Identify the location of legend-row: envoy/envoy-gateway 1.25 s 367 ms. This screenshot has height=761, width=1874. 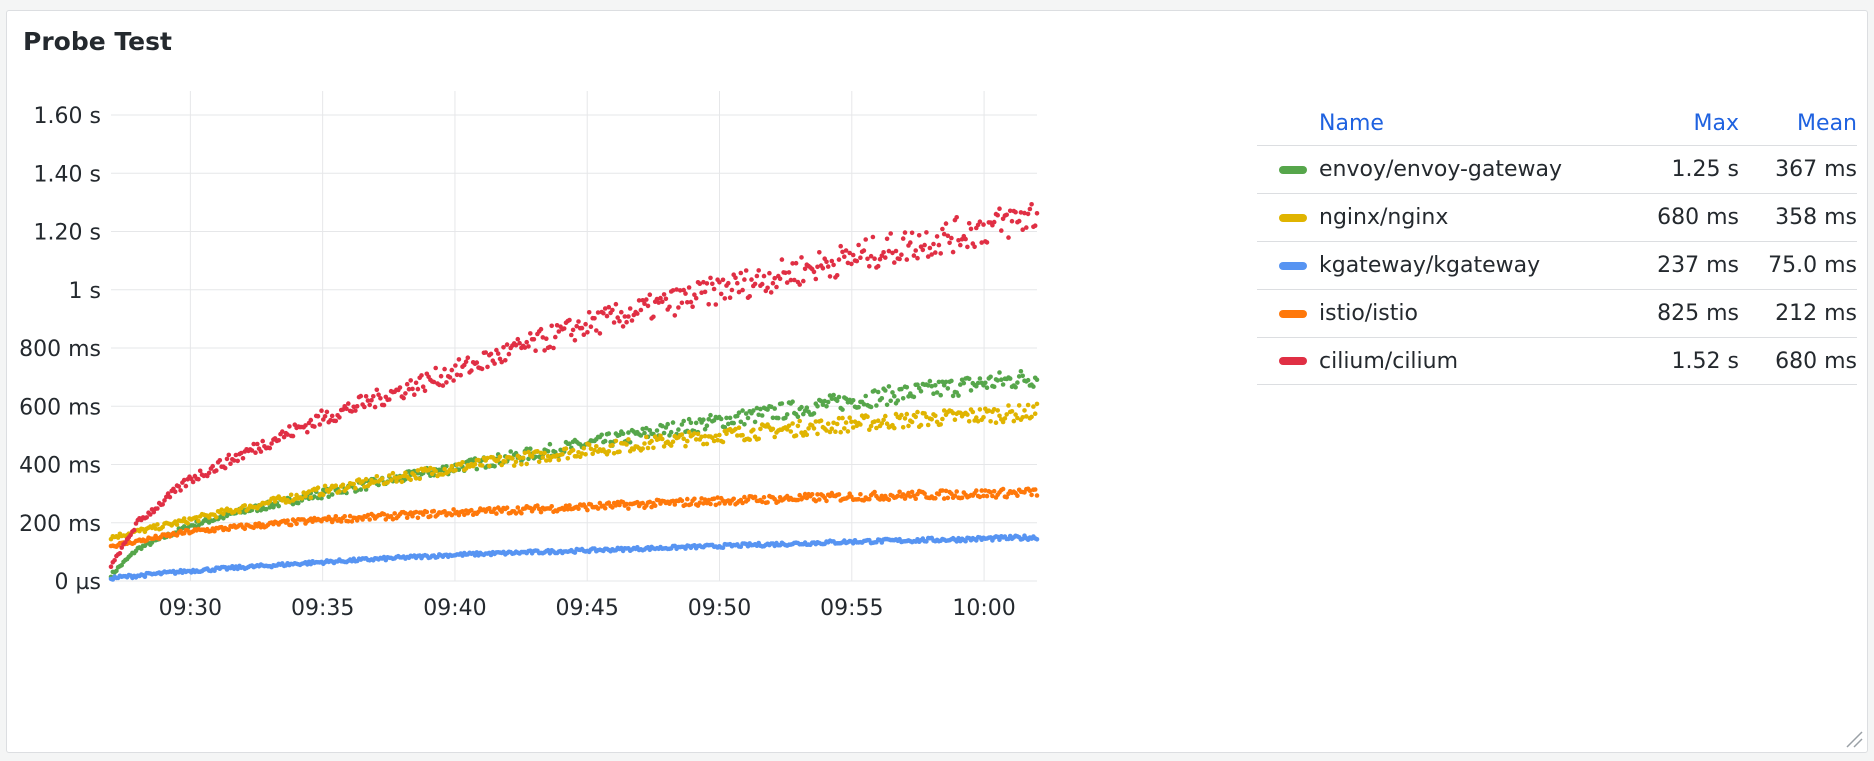
(1557, 169).